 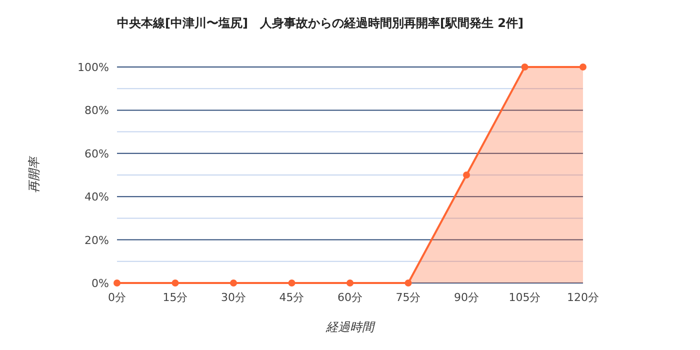 I want to click on y-tick-label: 20%, so click(x=96, y=240).